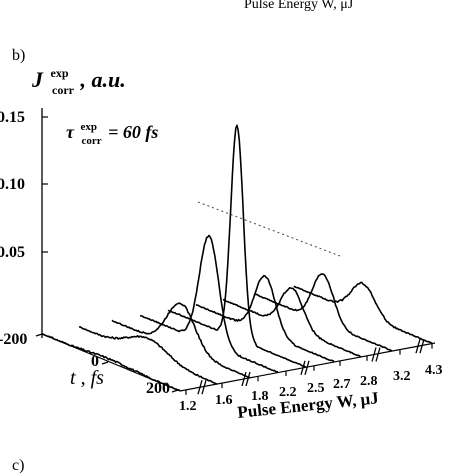 The width and height of the screenshot is (474, 474). Describe the element at coordinates (63, 90) in the screenshot. I see `y-axis-label-sub: corr` at that location.